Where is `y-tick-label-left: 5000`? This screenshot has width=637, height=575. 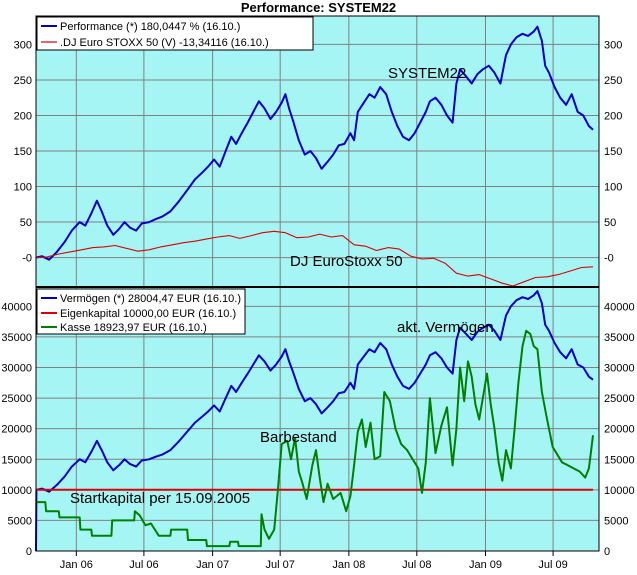 y-tick-label-left: 5000 is located at coordinates (20, 521).